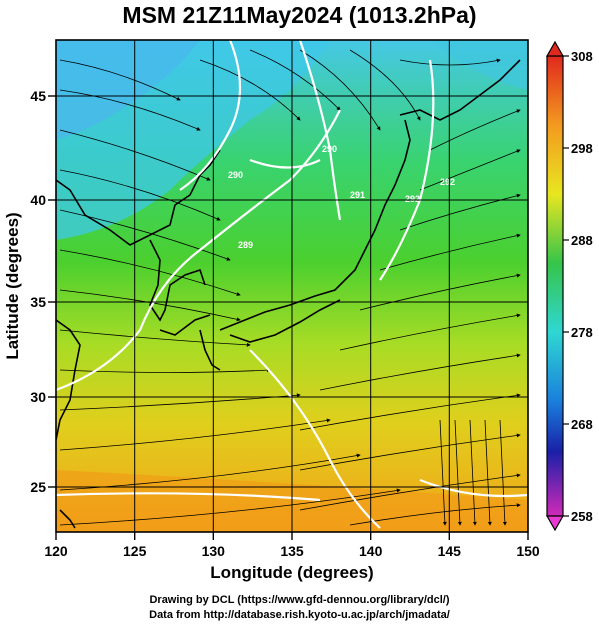 This screenshot has height=625, width=599. I want to click on map-title: MSM 21Z11May2024 (1013.2hPa), so click(299, 15).